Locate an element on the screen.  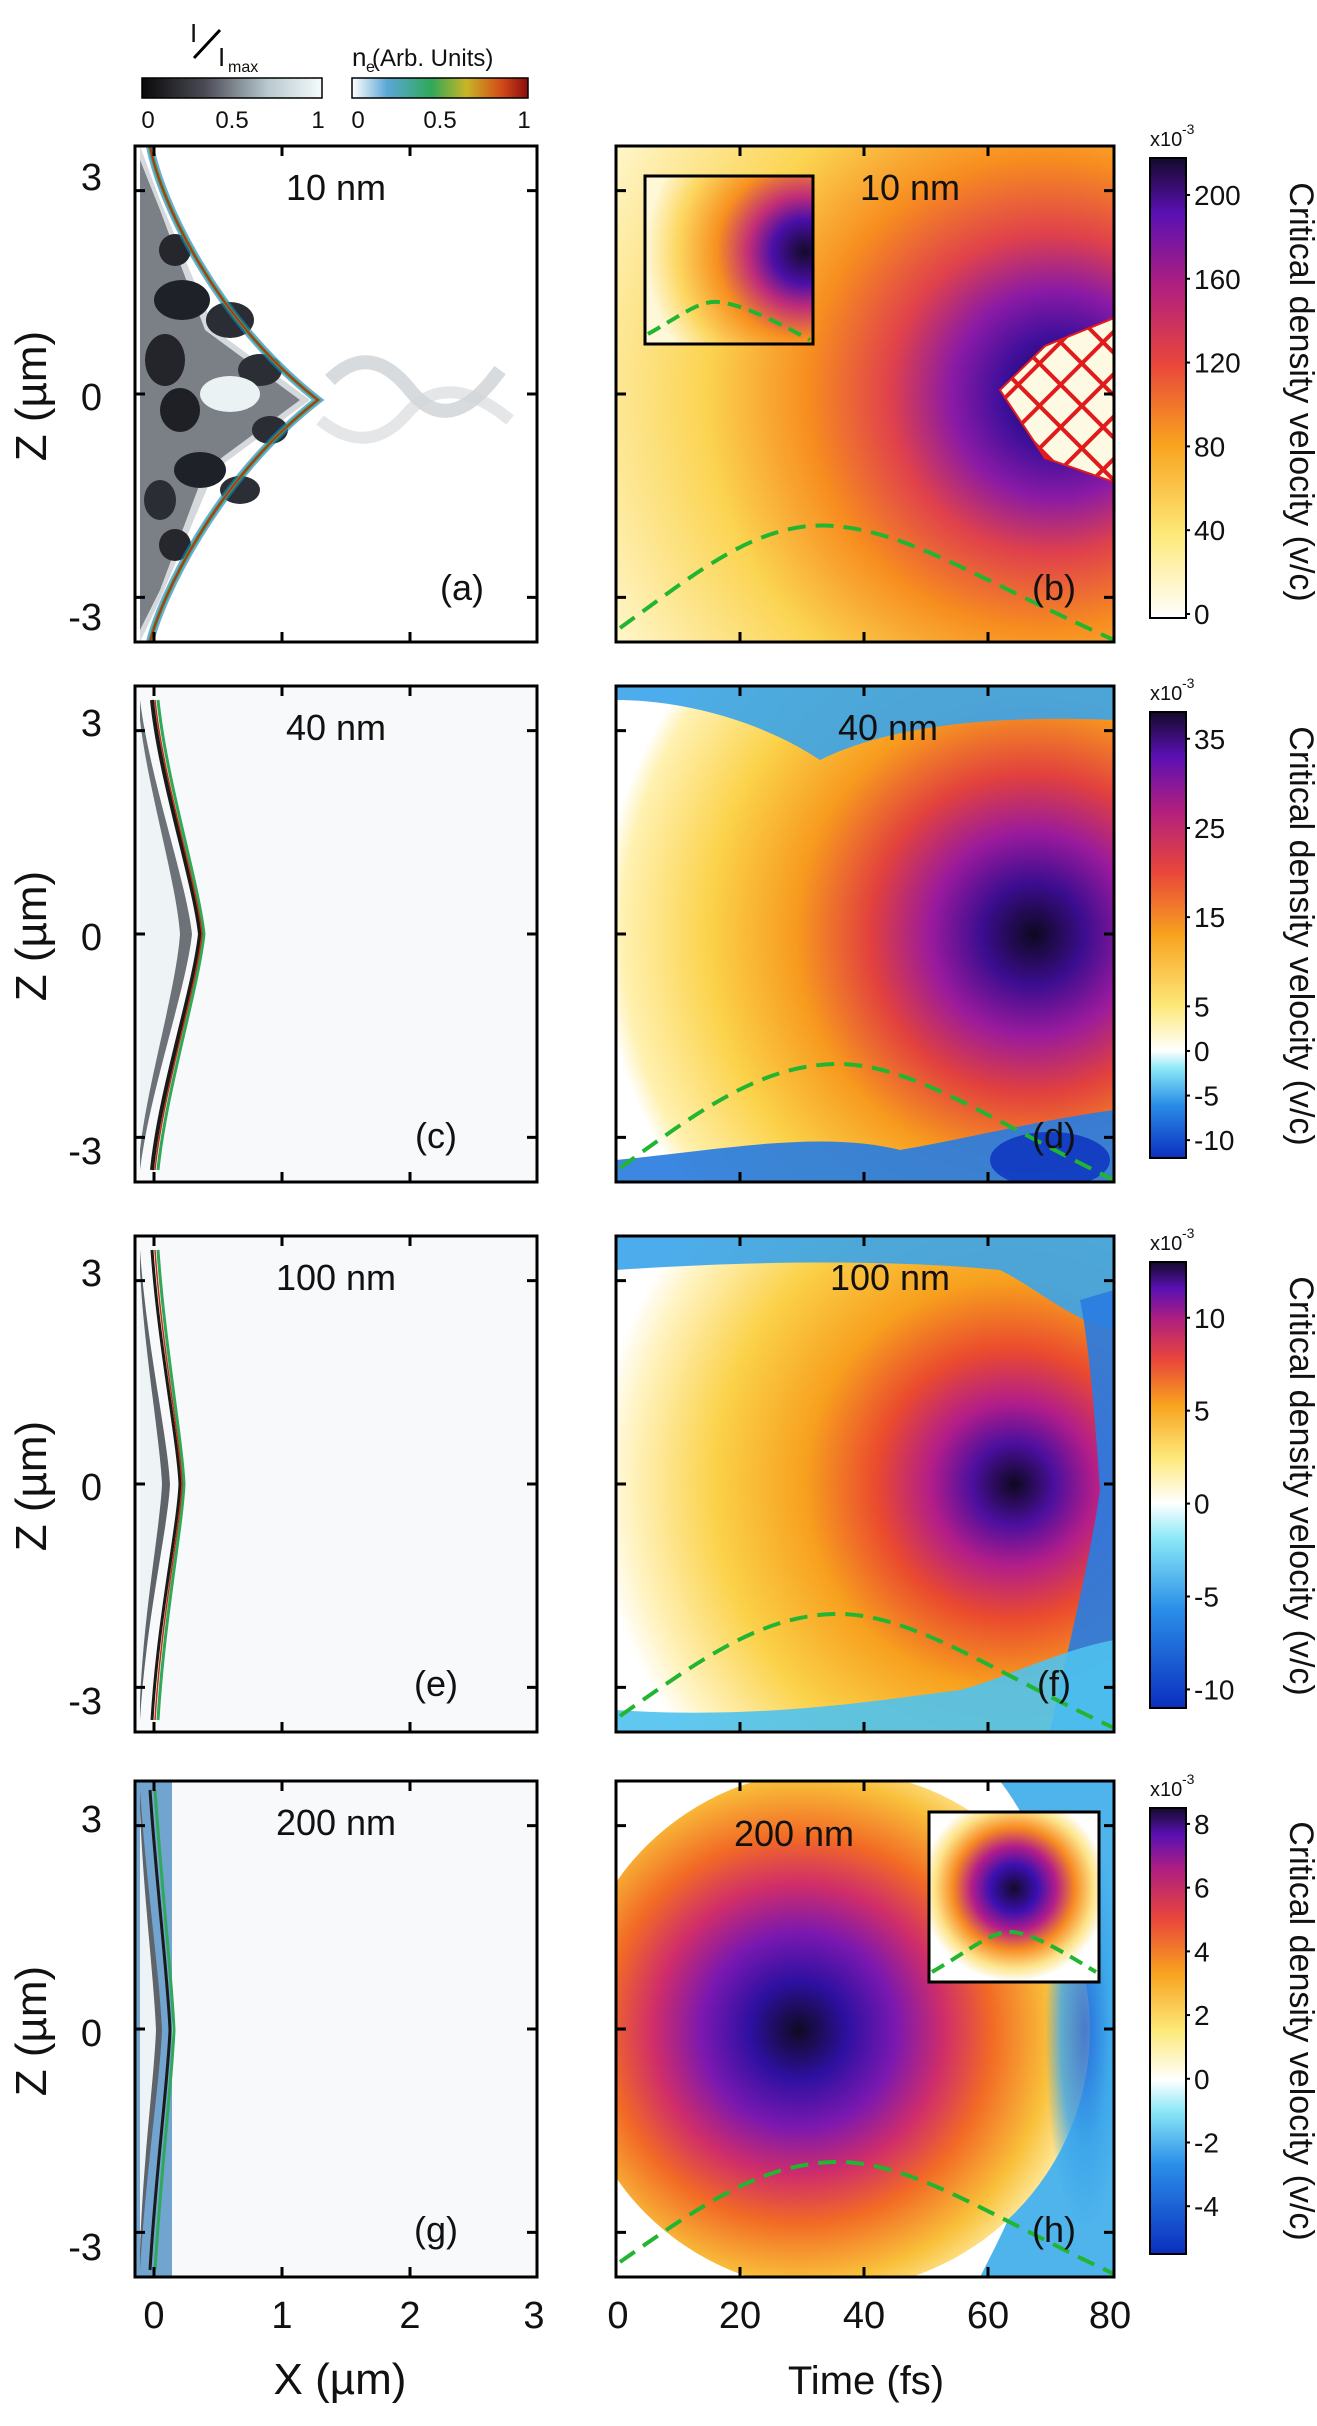
panel-h-inset is located at coordinates (1014, 1897).